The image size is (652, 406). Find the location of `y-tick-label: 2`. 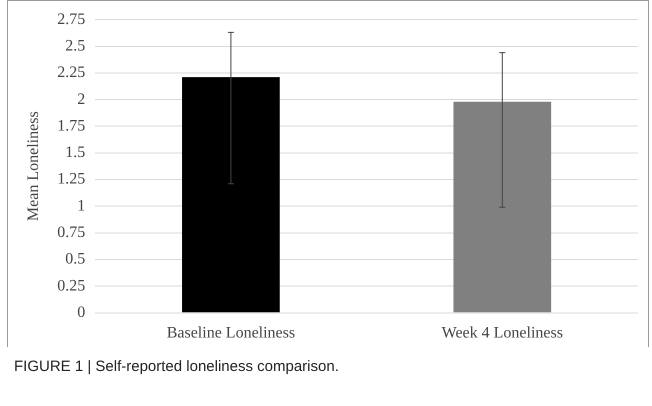

y-tick-label: 2 is located at coordinates (81, 99).